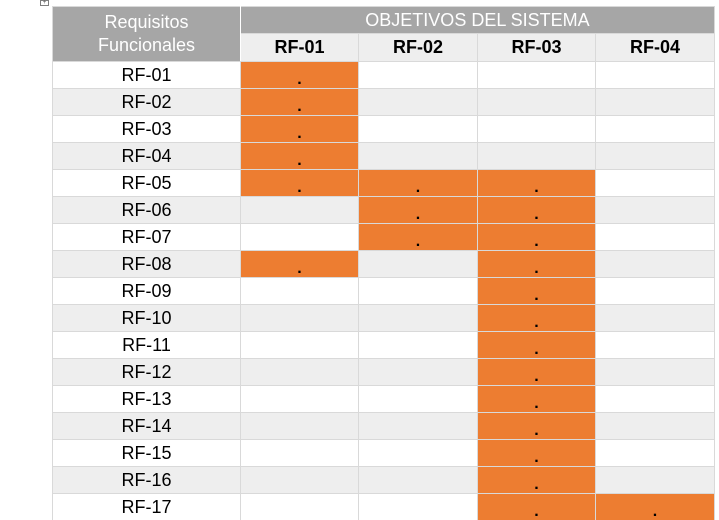 This screenshot has height=520, width=719. What do you see at coordinates (146, 399) in the screenshot?
I see `row-label: RF-13` at bounding box center [146, 399].